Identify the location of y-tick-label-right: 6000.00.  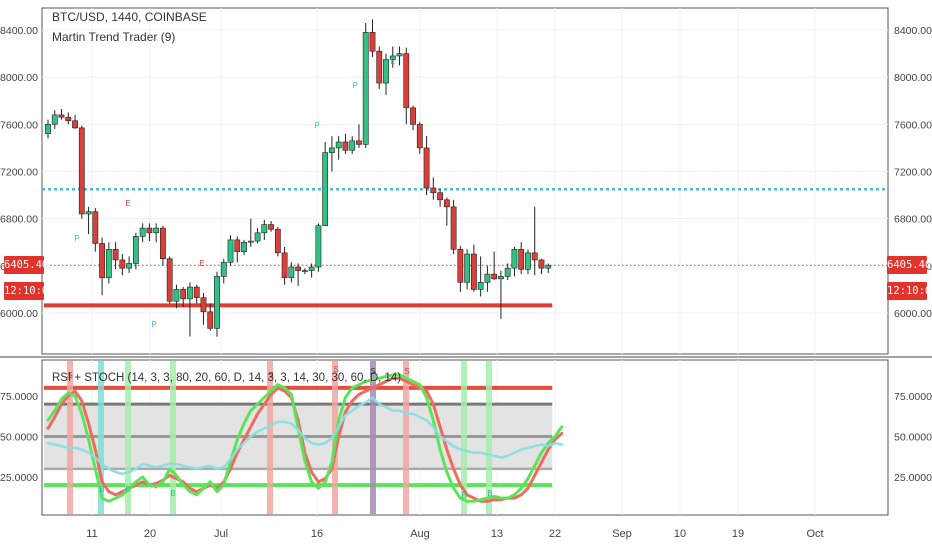
(913, 314).